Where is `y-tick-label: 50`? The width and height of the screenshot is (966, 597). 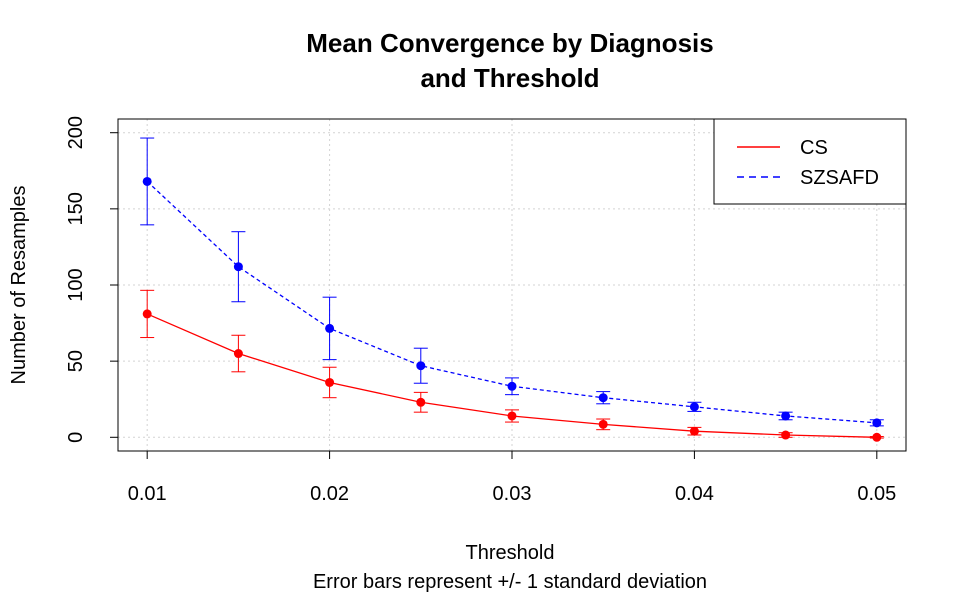 y-tick-label: 50 is located at coordinates (76, 361).